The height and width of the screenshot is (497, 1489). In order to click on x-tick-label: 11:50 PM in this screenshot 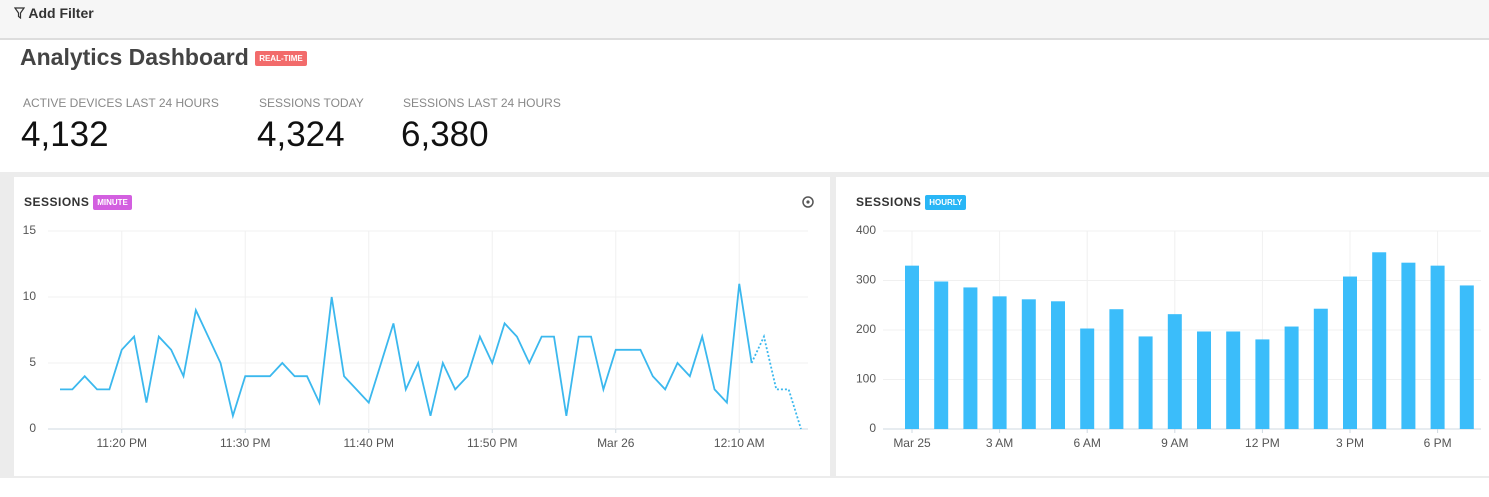, I will do `click(492, 443)`.